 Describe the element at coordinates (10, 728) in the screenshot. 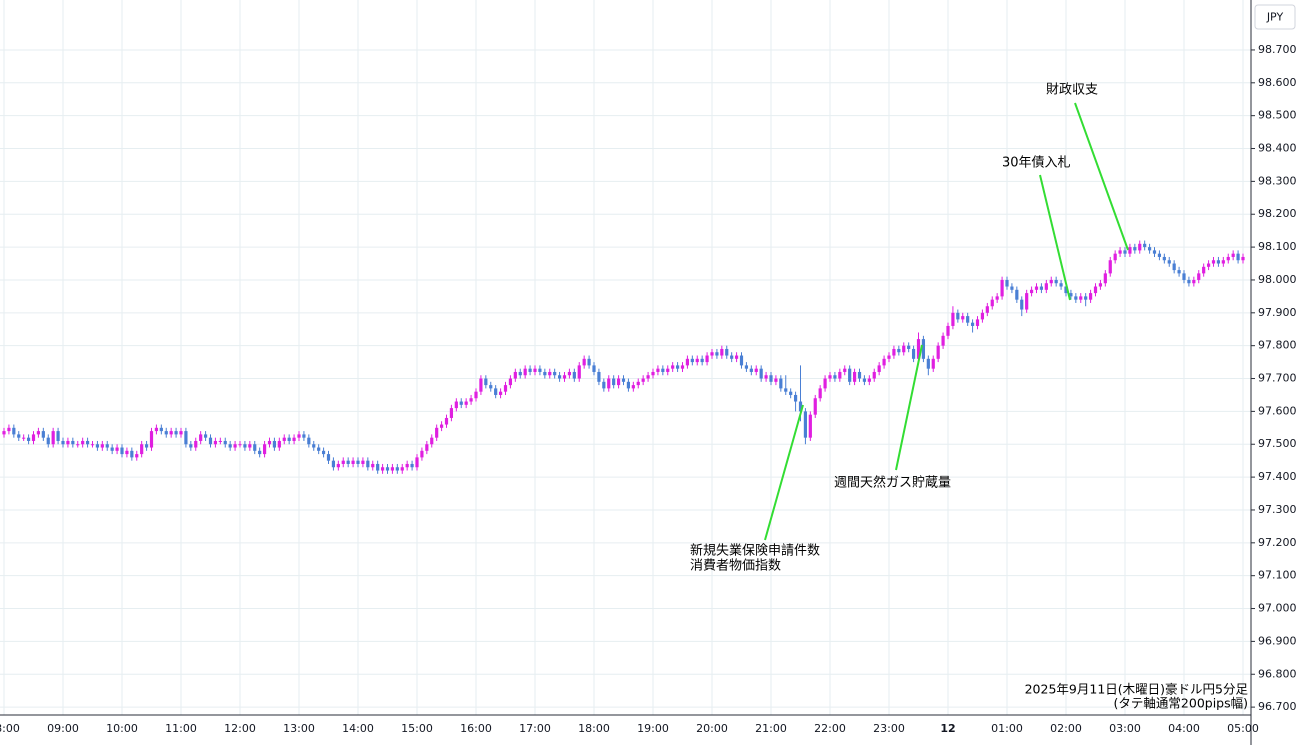

I see `x-tick-label: 08:00` at that location.